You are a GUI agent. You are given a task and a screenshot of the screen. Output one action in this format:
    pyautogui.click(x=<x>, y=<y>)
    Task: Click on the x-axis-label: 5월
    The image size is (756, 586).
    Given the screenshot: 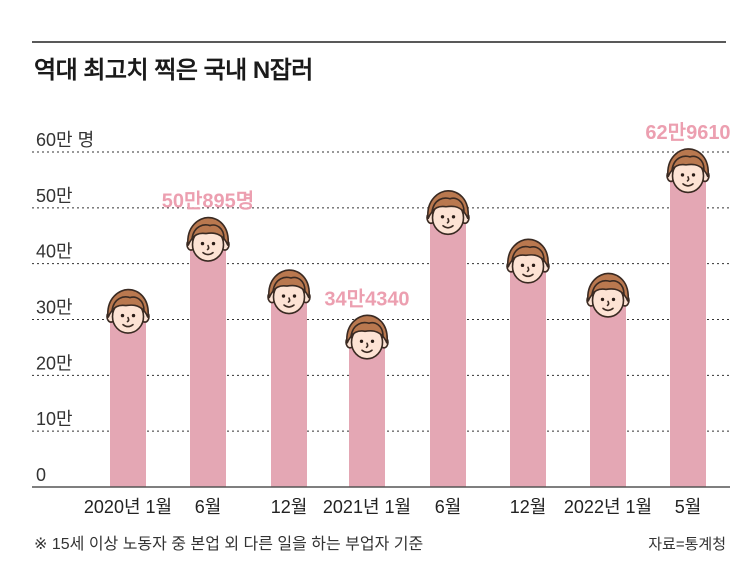 What is the action you would take?
    pyautogui.click(x=688, y=507)
    